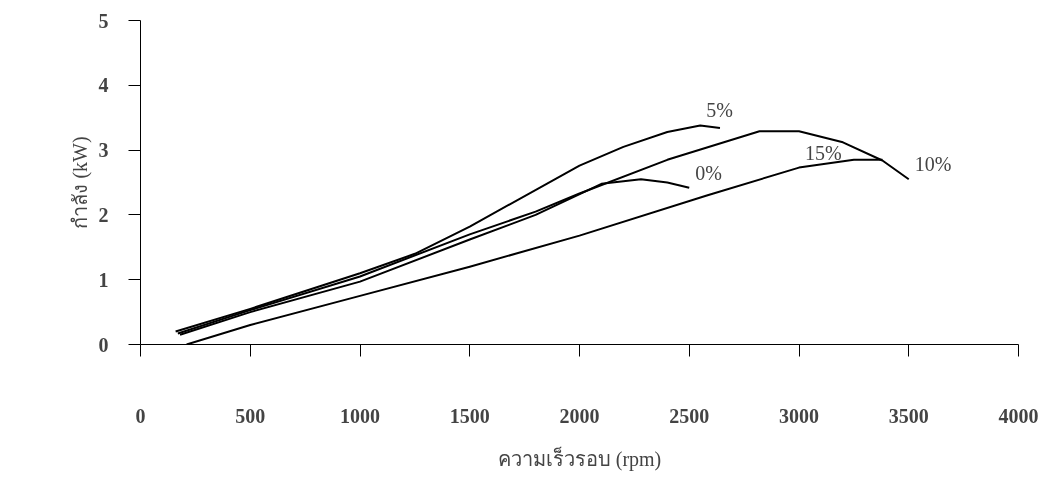  I want to click on x-tick-label: 2500, so click(689, 415).